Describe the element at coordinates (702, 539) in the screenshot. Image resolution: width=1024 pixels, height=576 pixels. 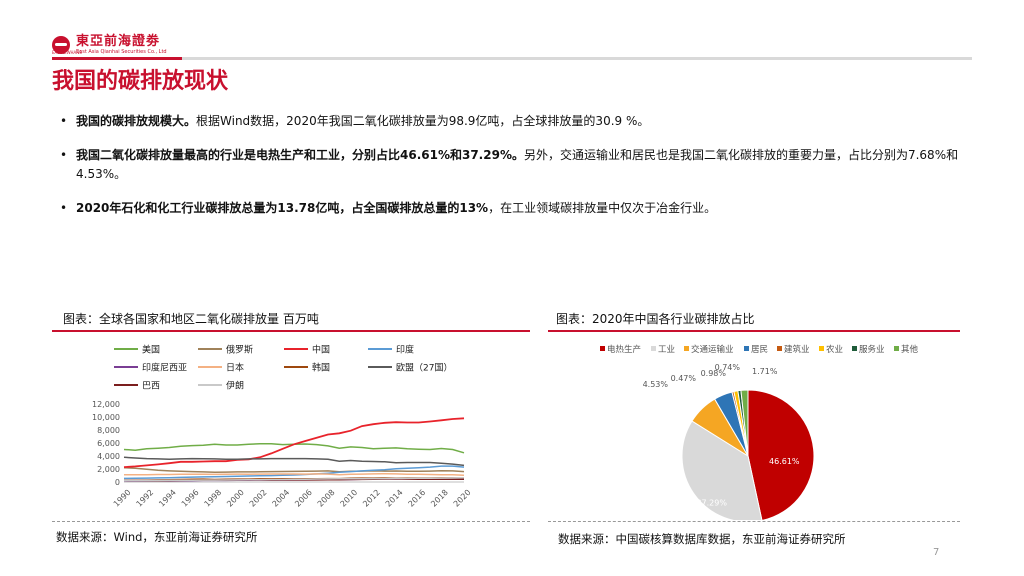
I see `right-source: 数据来源：中国碳核算数据库数据，东亚前海证券研究所` at that location.